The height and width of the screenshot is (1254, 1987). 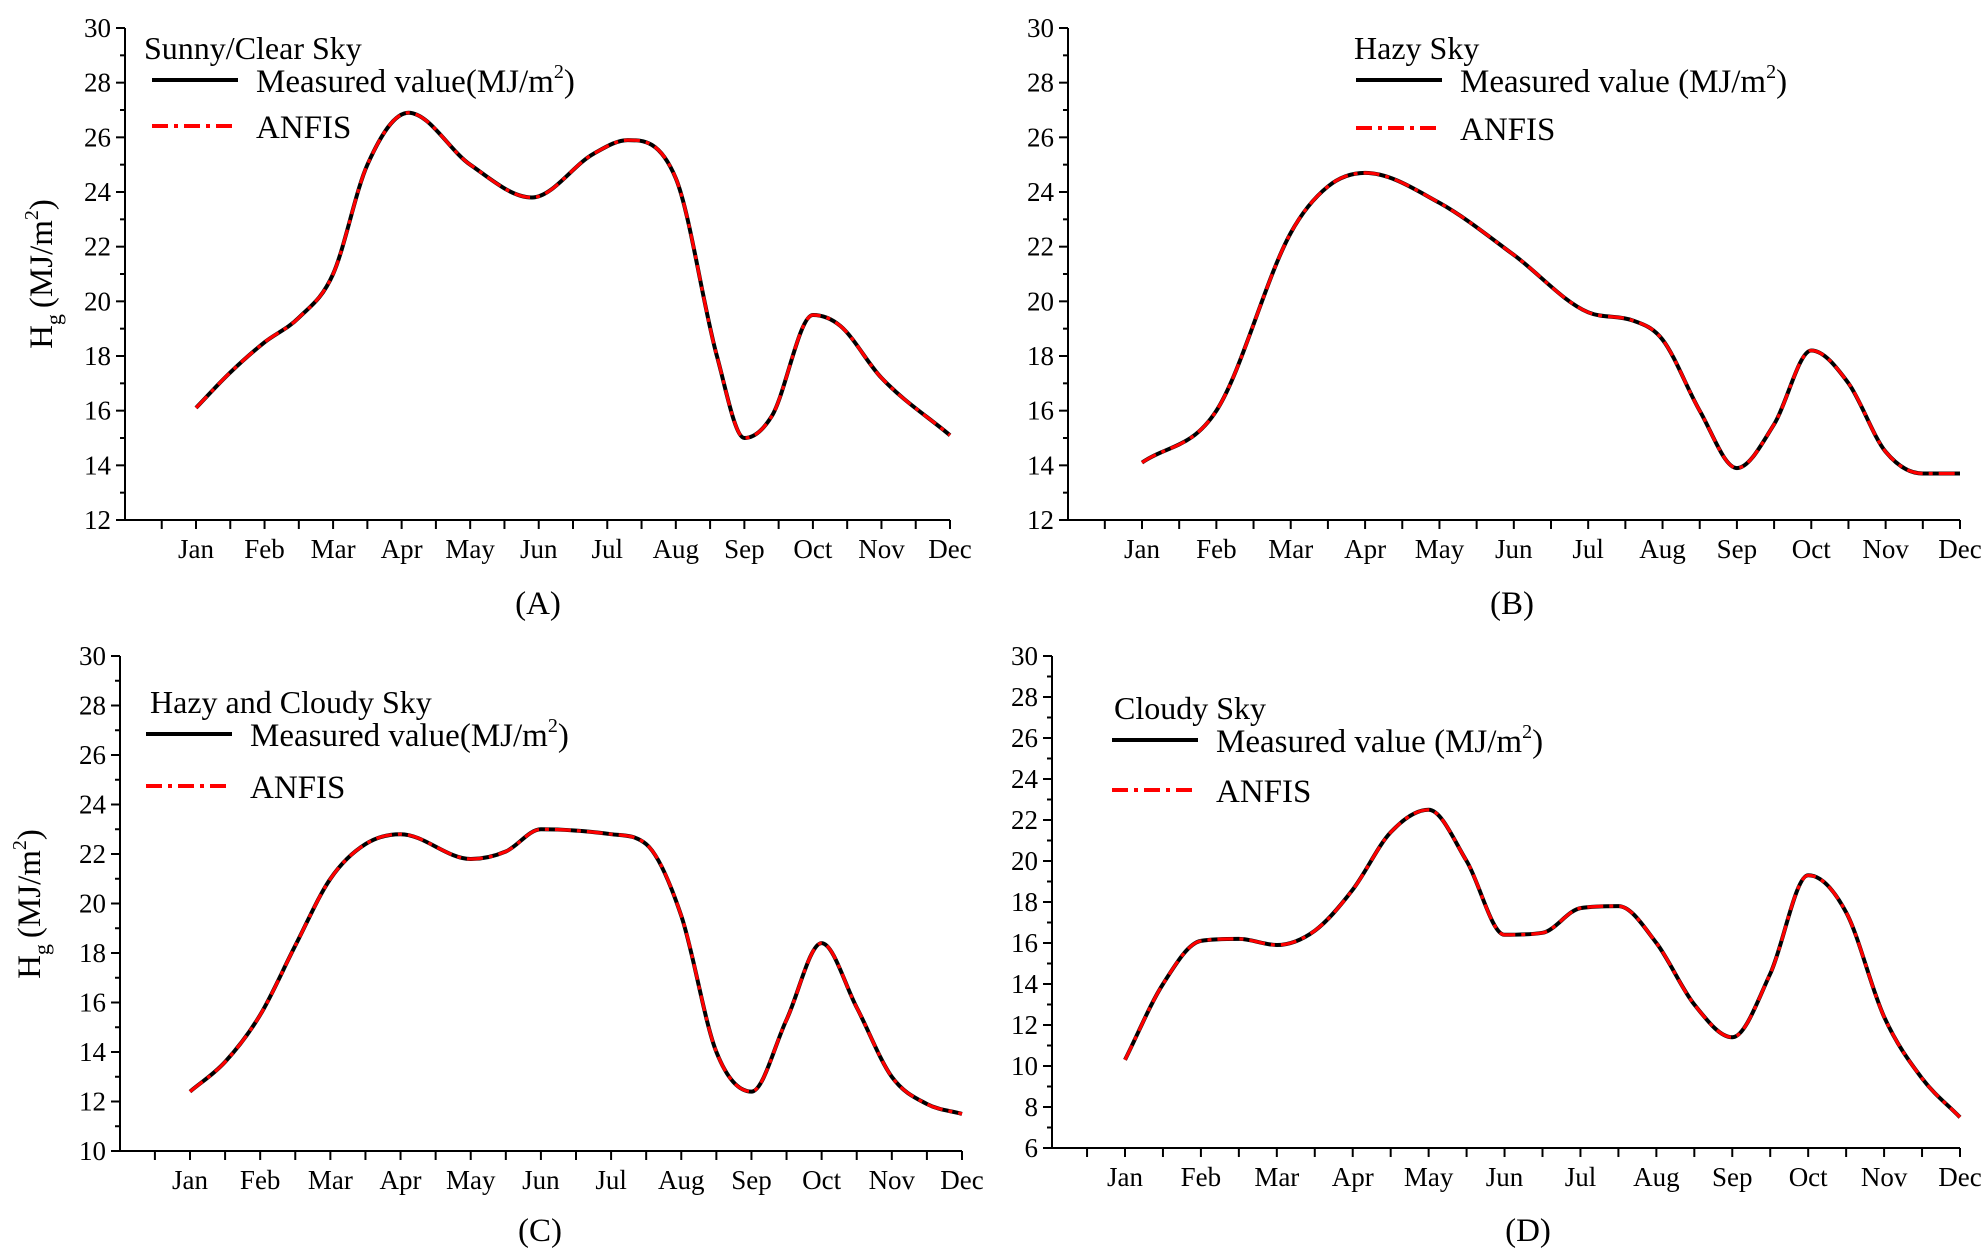 What do you see at coordinates (1032, 1107) in the screenshot?
I see `y-tick-label: 8` at bounding box center [1032, 1107].